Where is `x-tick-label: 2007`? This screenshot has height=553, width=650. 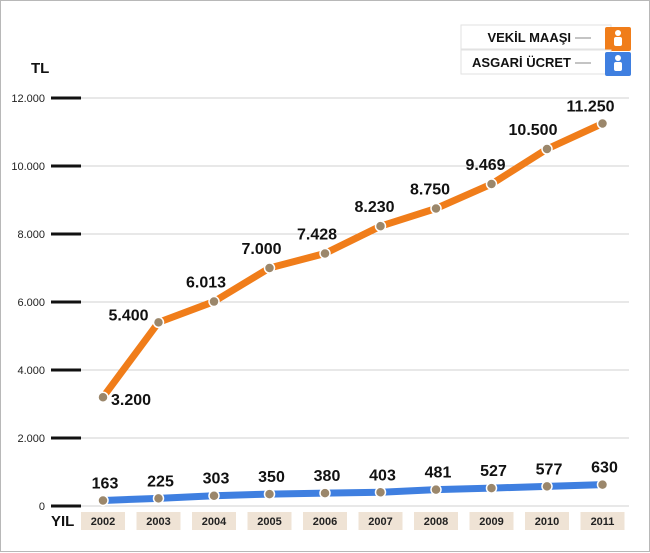 x-tick-label: 2007 is located at coordinates (380, 522).